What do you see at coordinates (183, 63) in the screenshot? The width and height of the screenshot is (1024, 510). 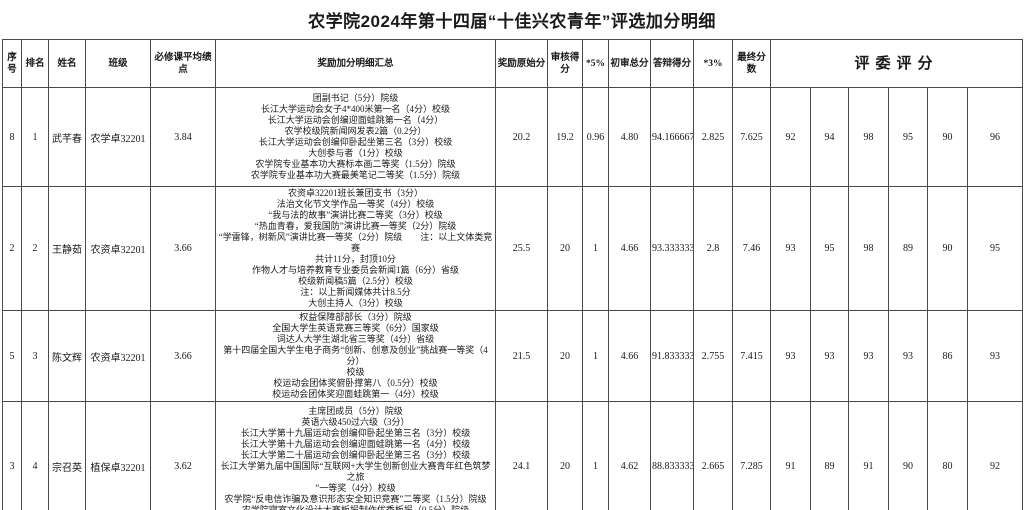 I see `header-gpa: 必修课平均绩点` at bounding box center [183, 63].